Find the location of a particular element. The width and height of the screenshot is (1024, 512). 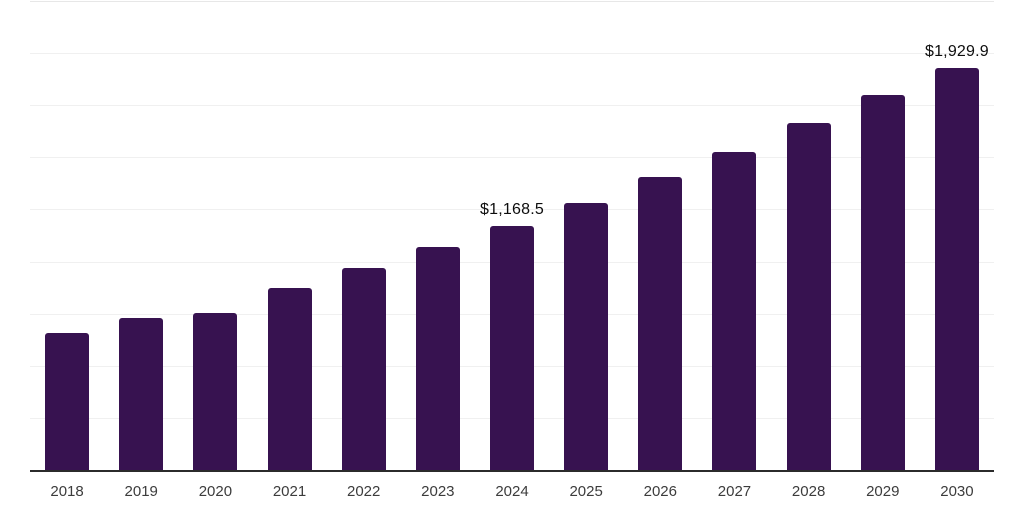

x-tick-label-2025: 2025 is located at coordinates (586, 491).